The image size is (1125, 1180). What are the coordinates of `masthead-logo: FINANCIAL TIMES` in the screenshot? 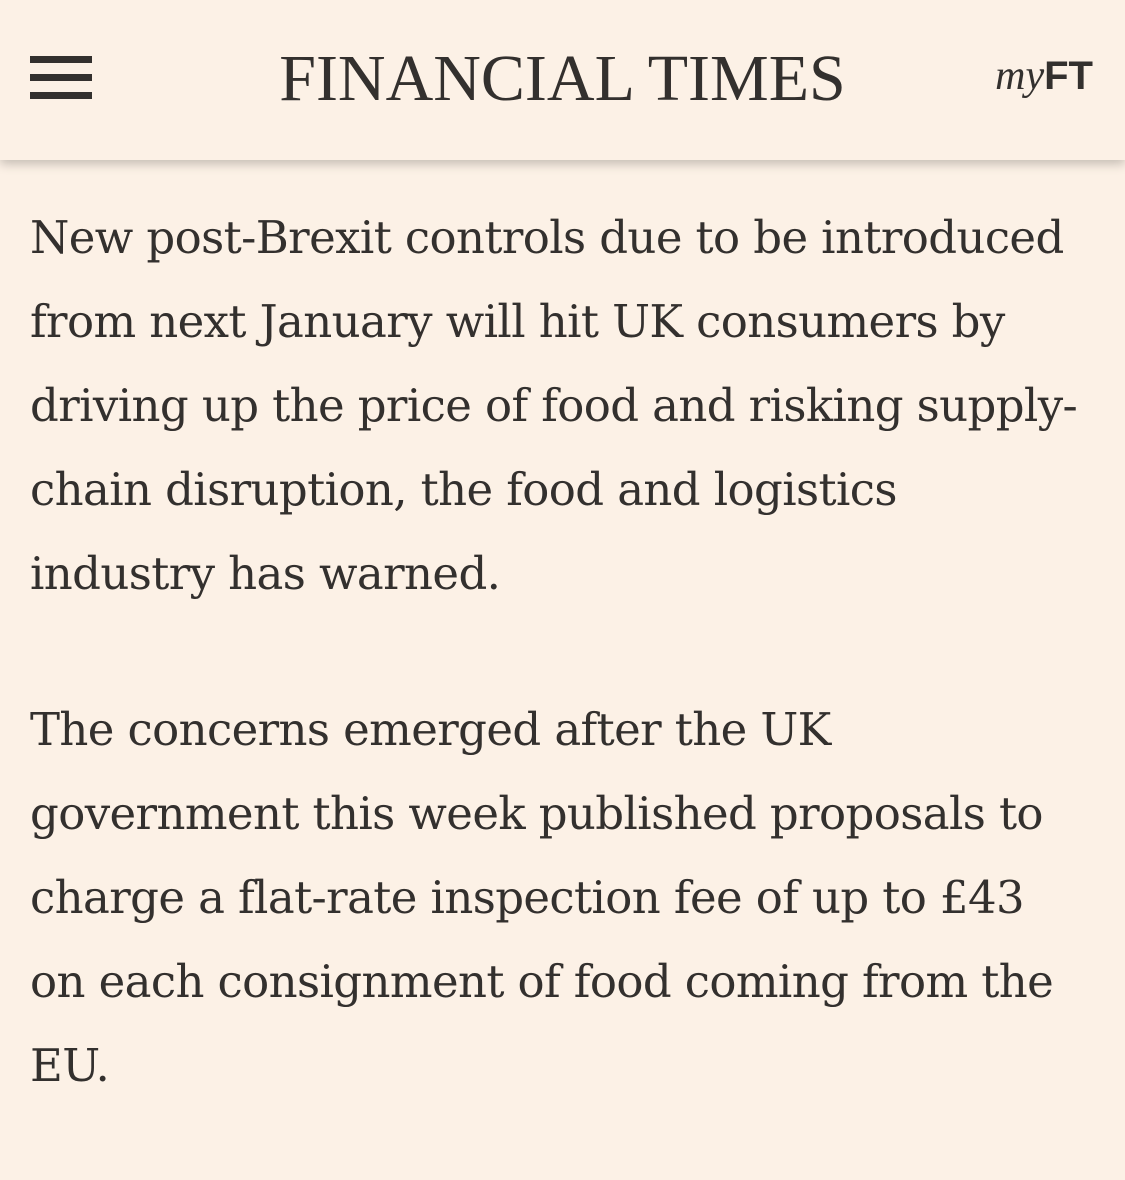 It's located at (562, 78).